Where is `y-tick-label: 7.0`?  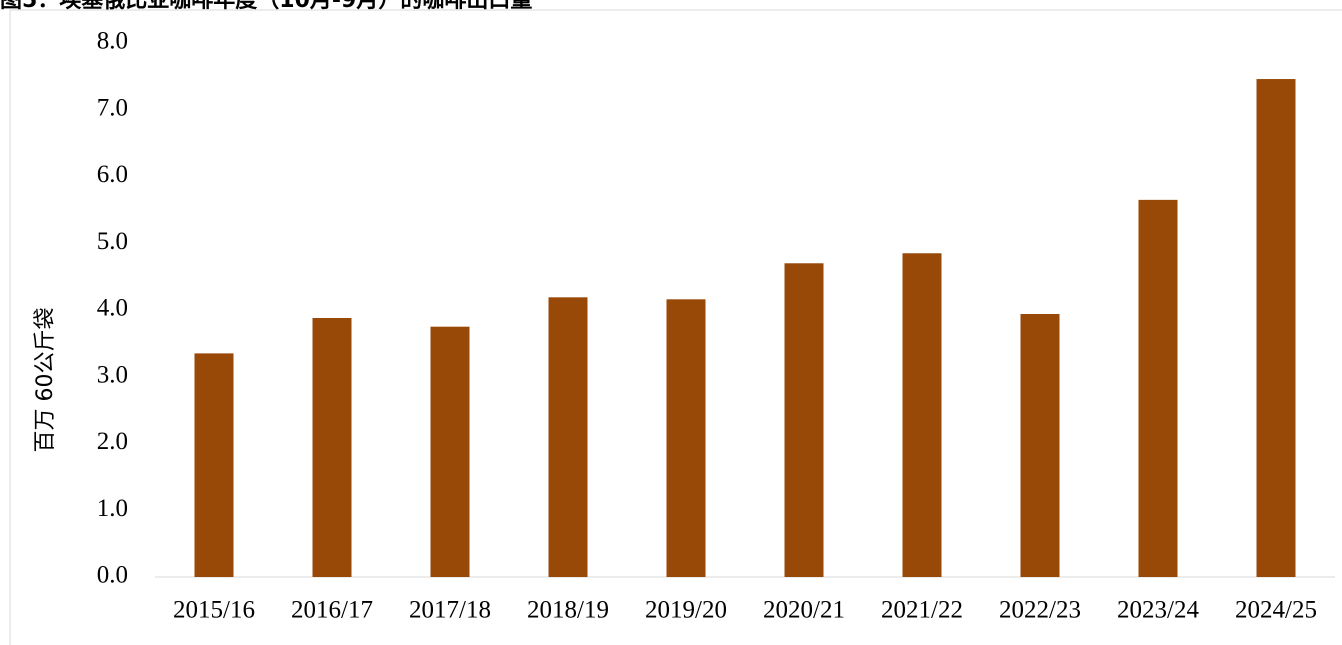 y-tick-label: 7.0 is located at coordinates (112, 107).